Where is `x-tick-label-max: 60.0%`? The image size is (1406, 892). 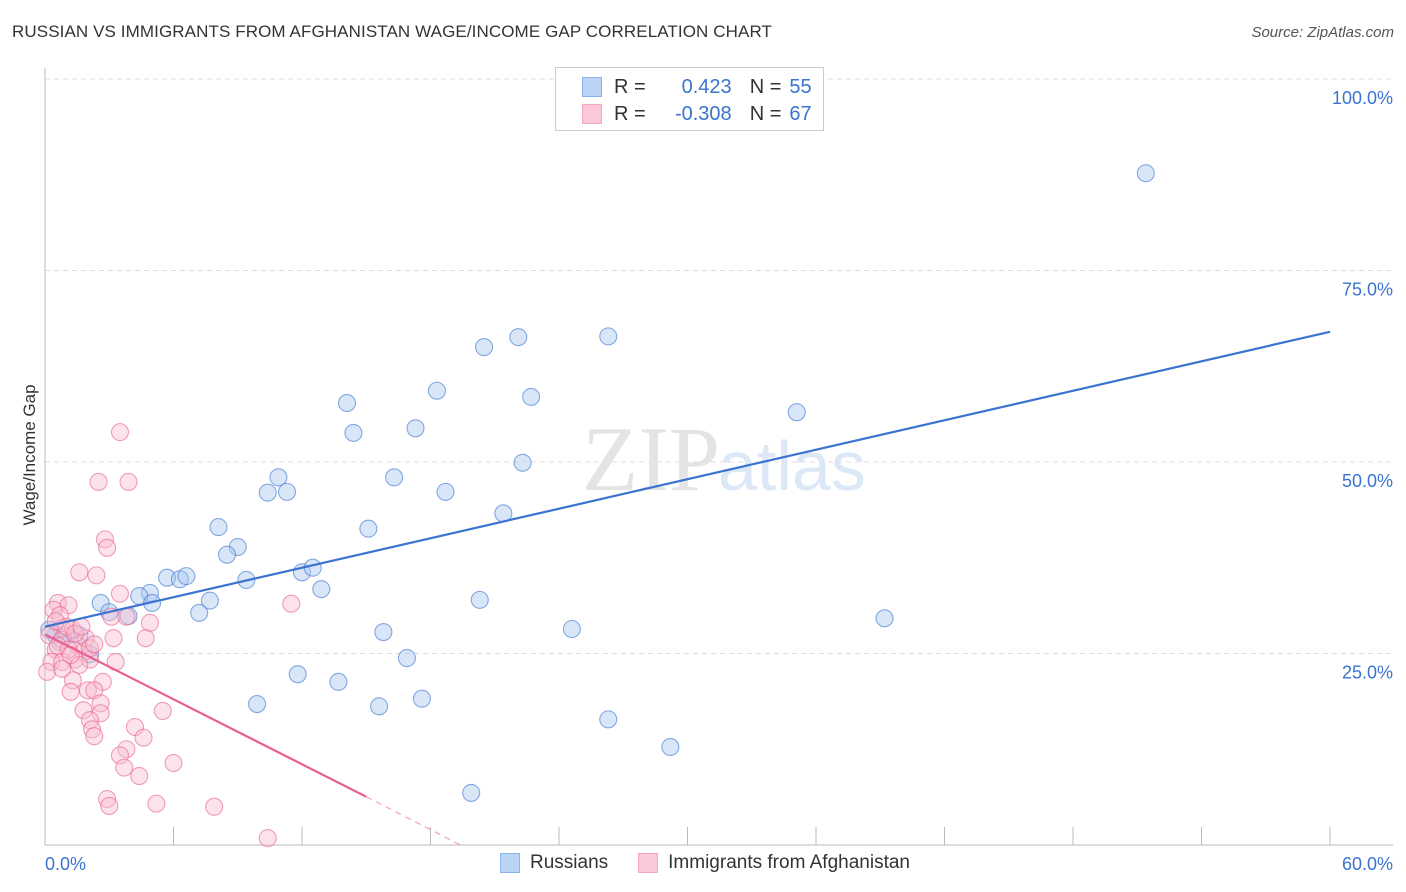 x-tick-label-max: 60.0% is located at coordinates (1367, 864).